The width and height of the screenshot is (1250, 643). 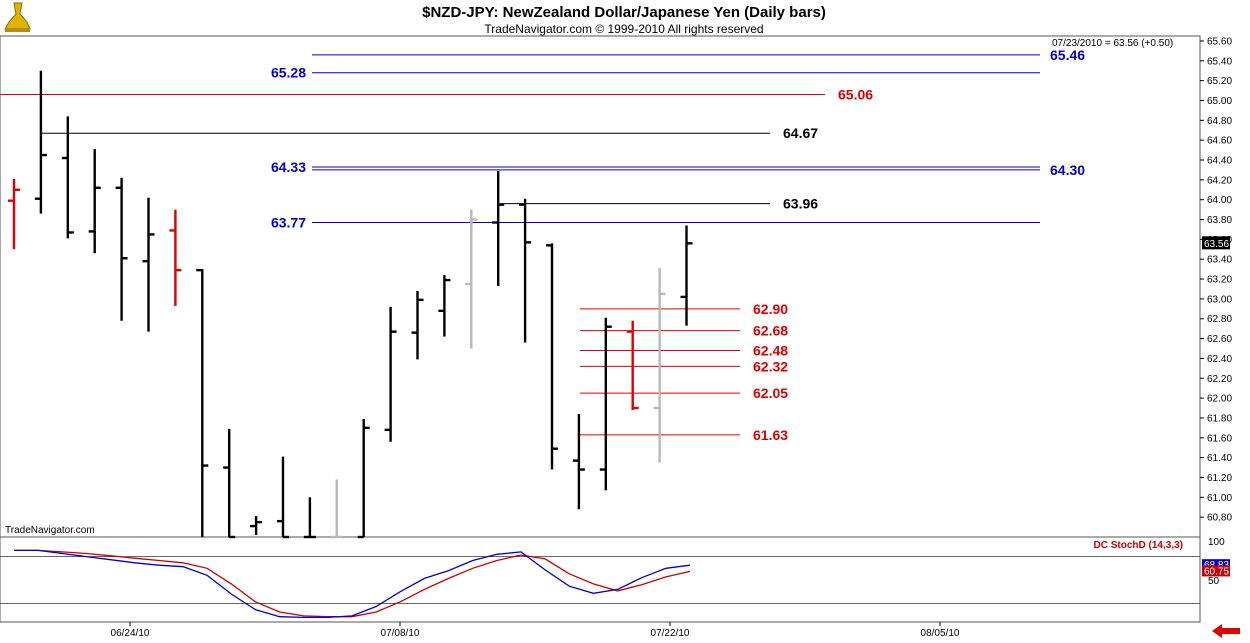 I want to click on level-label: 62.90, so click(x=770, y=309).